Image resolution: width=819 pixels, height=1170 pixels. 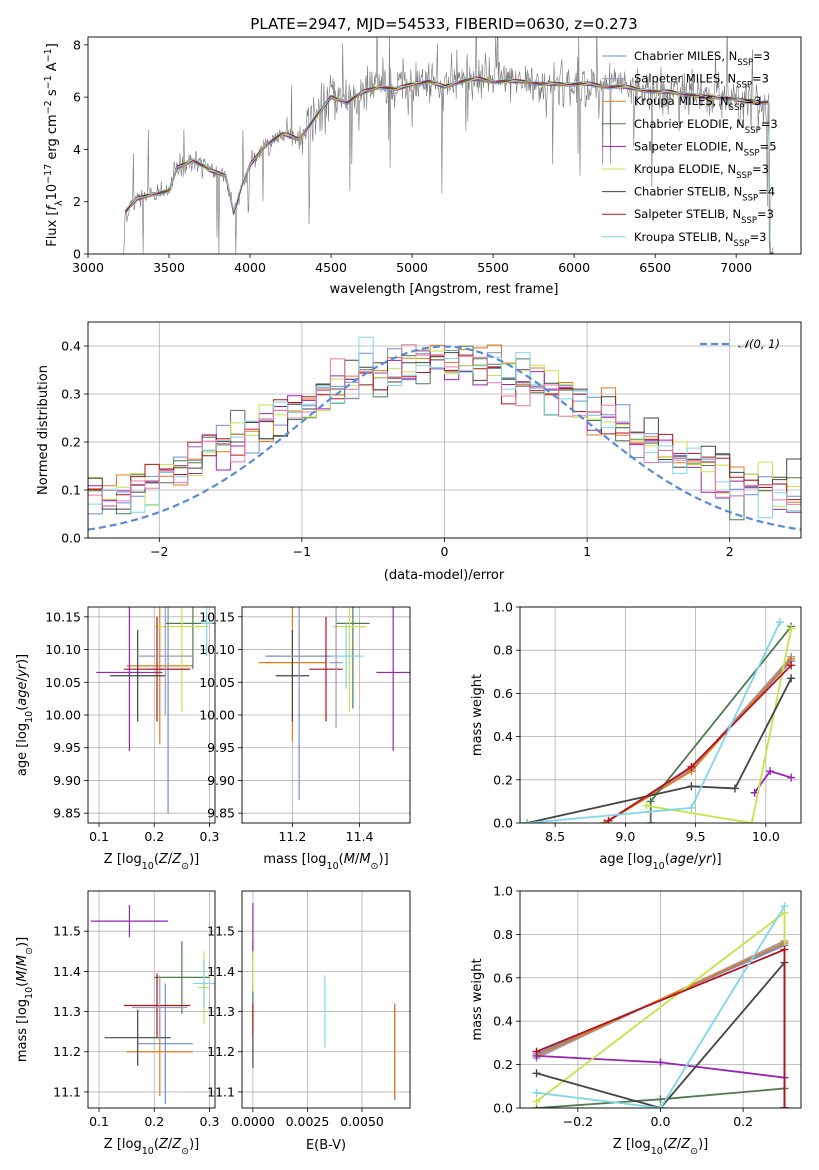 I want to click on legend-entry-1: Chabrier MILES, NSSP=3, so click(x=702, y=58).